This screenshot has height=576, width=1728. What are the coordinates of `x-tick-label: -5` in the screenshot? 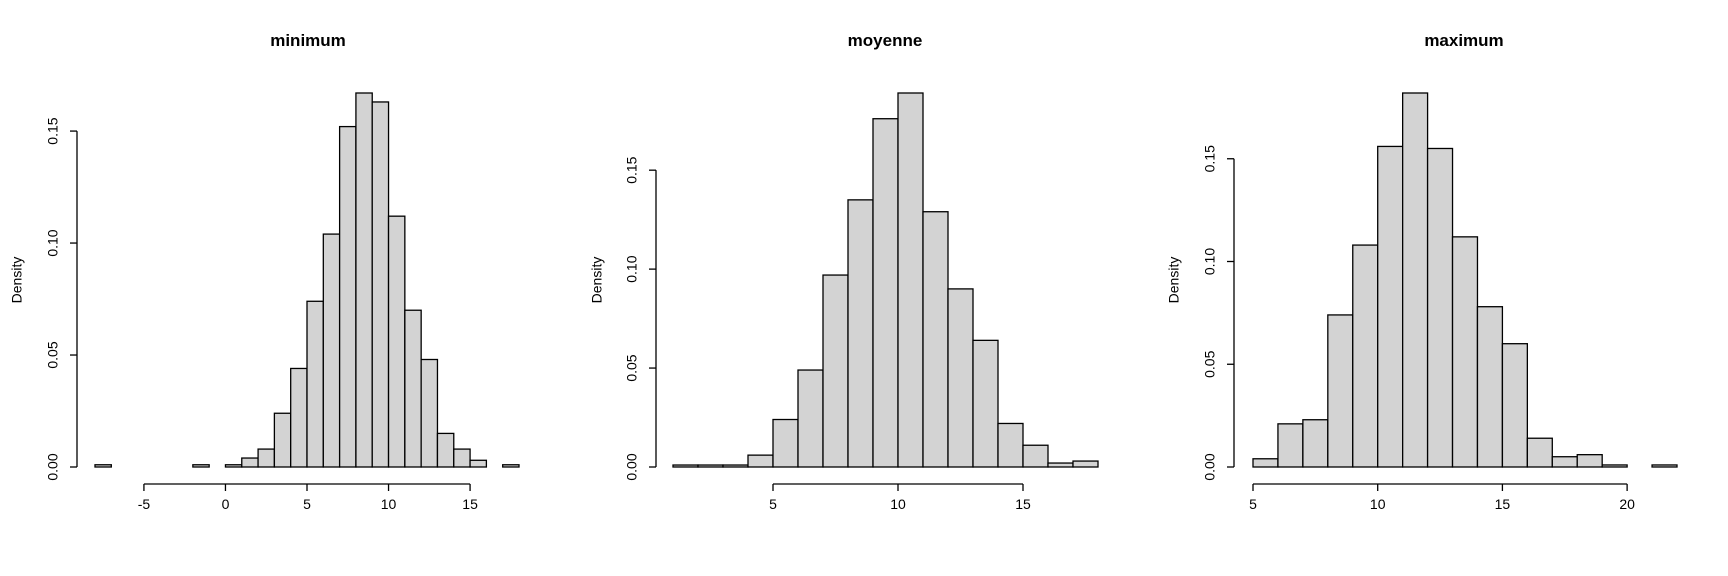 It's located at (144, 504).